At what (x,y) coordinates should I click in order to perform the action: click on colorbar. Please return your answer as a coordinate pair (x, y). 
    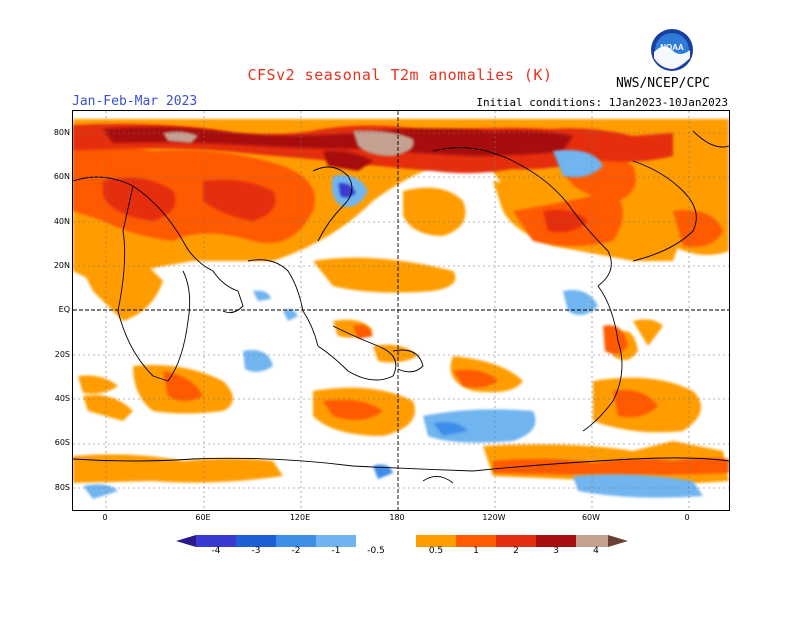
    Looking at the image, I should click on (402, 541).